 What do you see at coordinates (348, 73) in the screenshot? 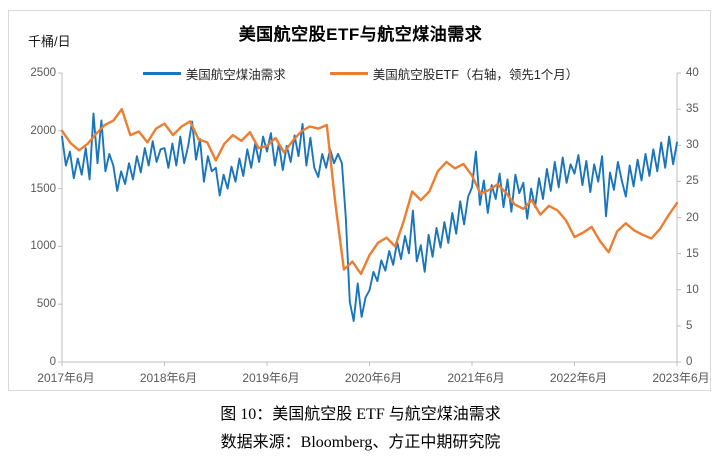
I see `etf-line-swatch` at bounding box center [348, 73].